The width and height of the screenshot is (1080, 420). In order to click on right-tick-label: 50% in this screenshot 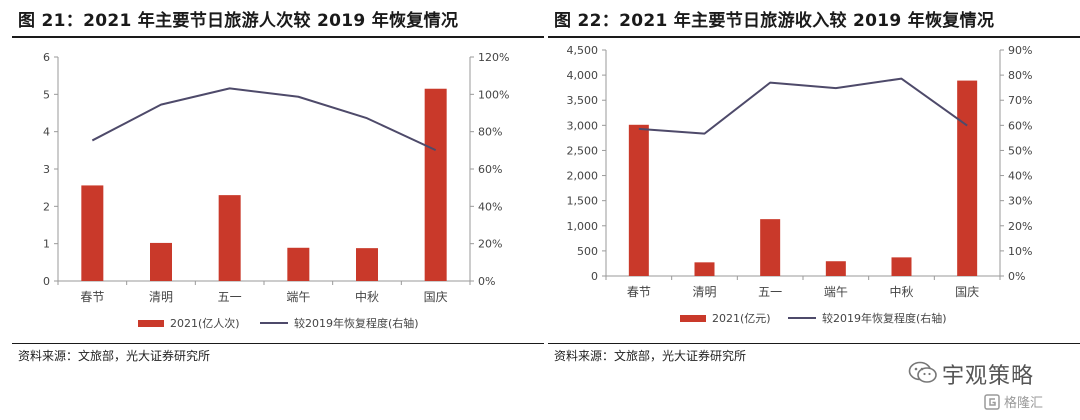, I will do `click(1020, 150)`.